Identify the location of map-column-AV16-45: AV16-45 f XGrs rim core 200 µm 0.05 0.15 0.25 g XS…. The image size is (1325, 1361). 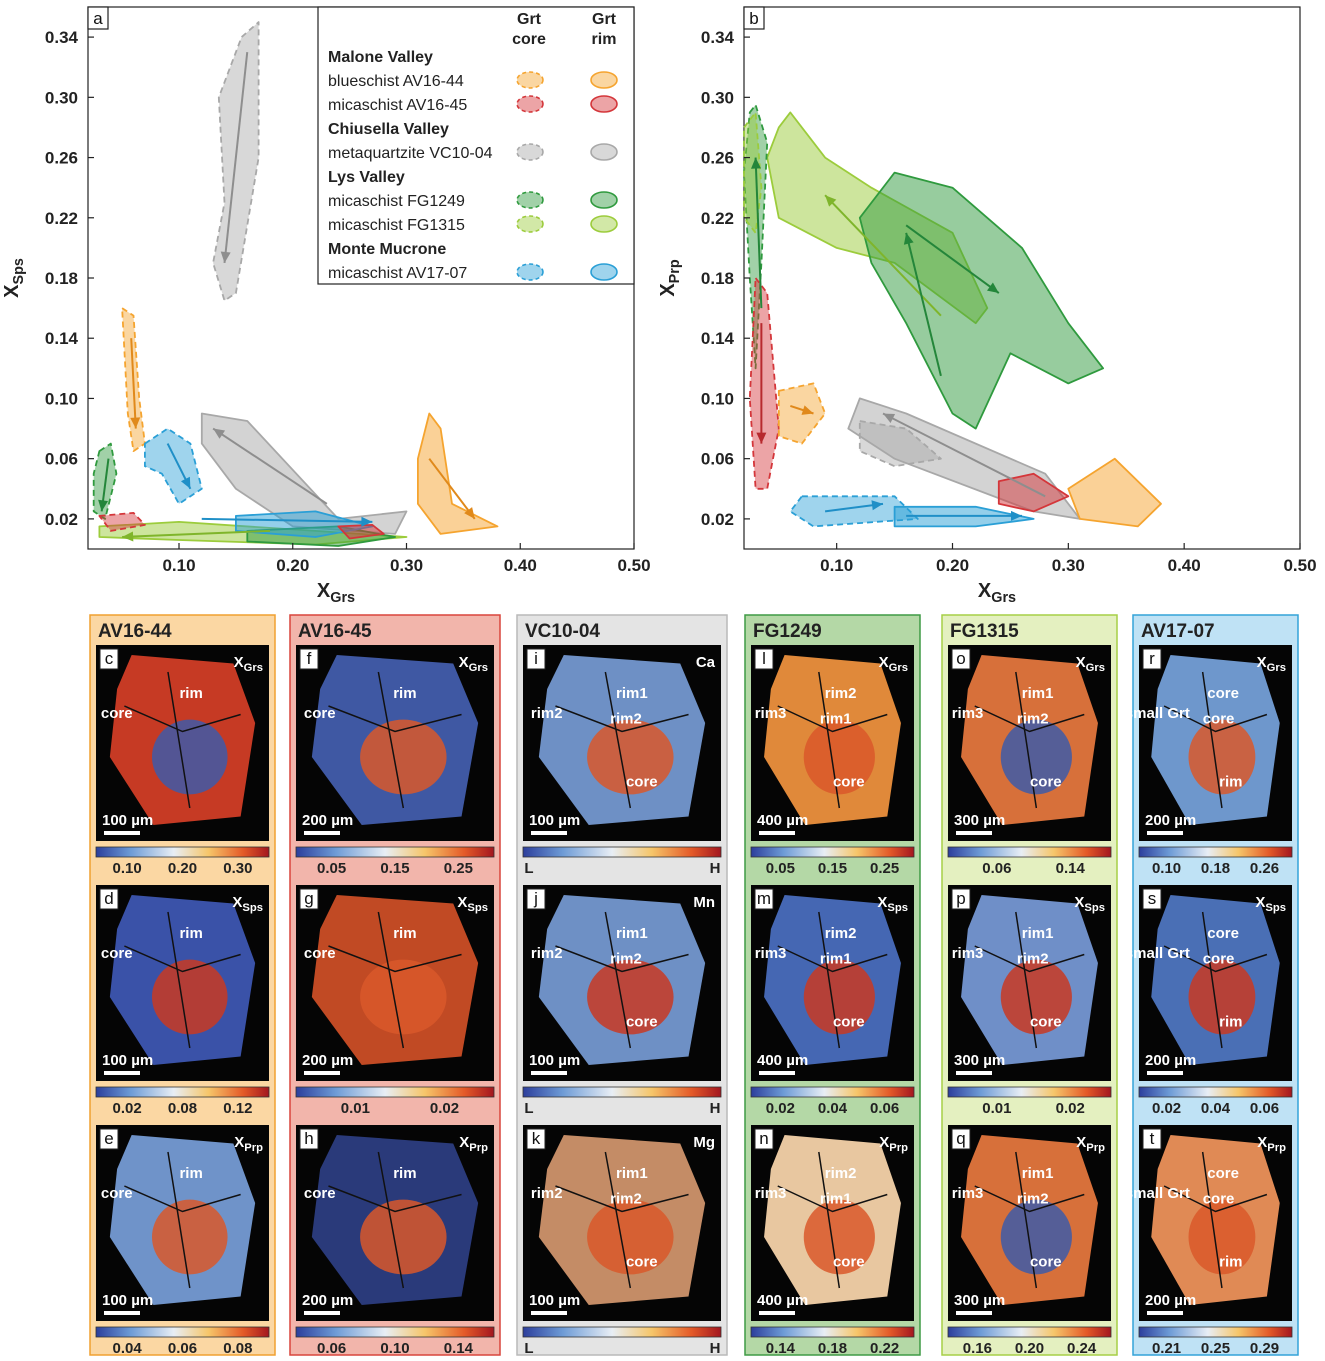
(395, 985).